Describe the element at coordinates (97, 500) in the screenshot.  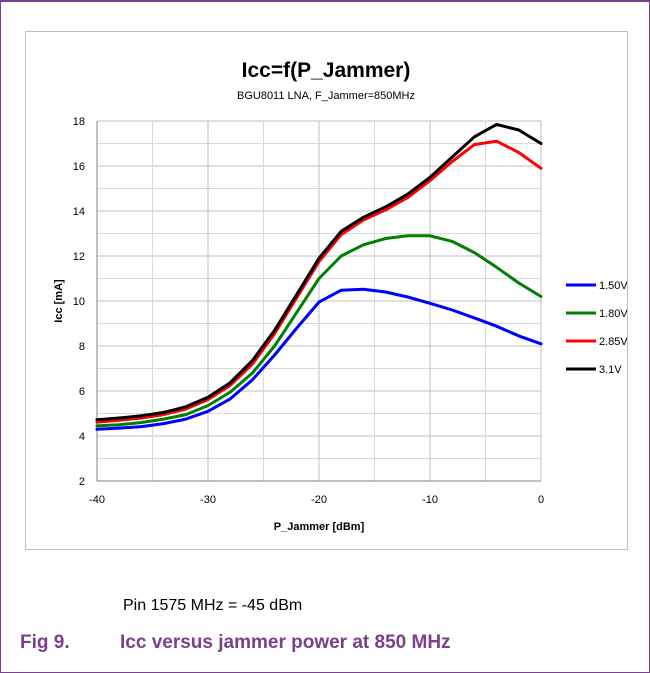
I see `x-tick-label: -40` at that location.